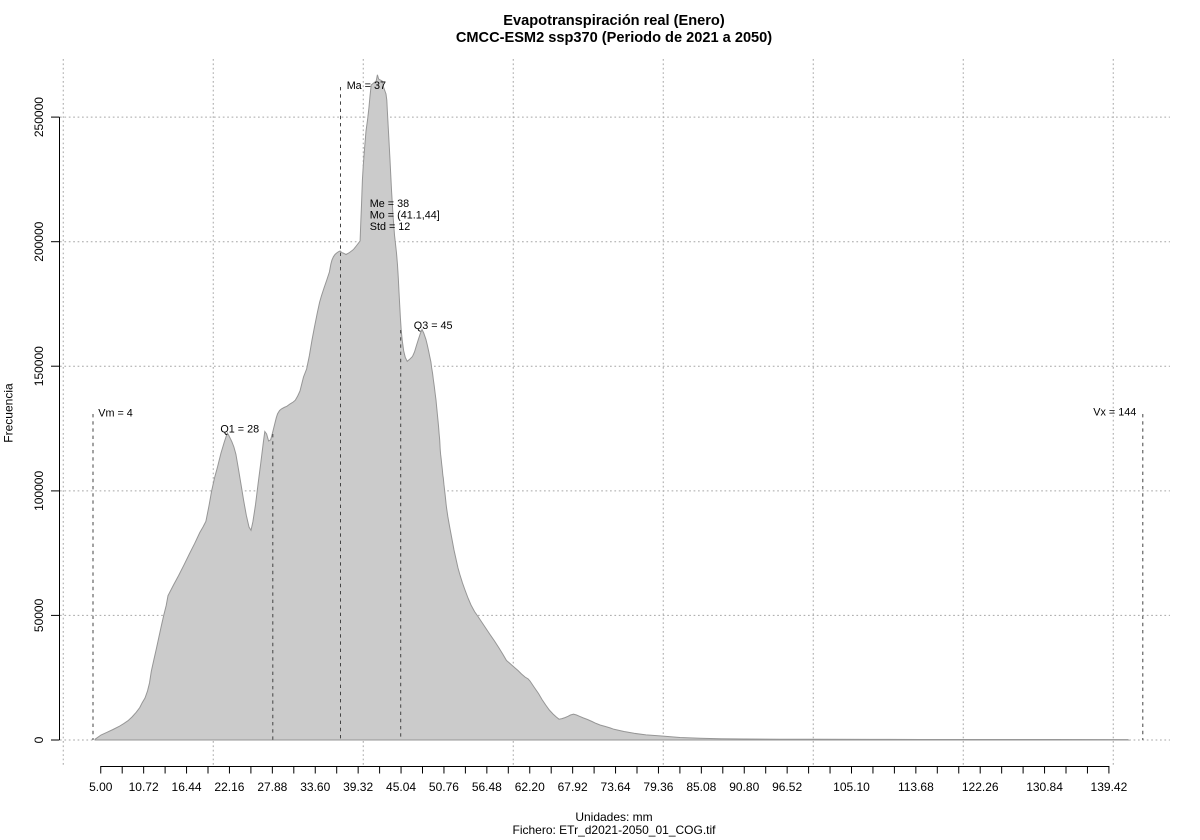  I want to click on svg-text: 100000, so click(39, 491).